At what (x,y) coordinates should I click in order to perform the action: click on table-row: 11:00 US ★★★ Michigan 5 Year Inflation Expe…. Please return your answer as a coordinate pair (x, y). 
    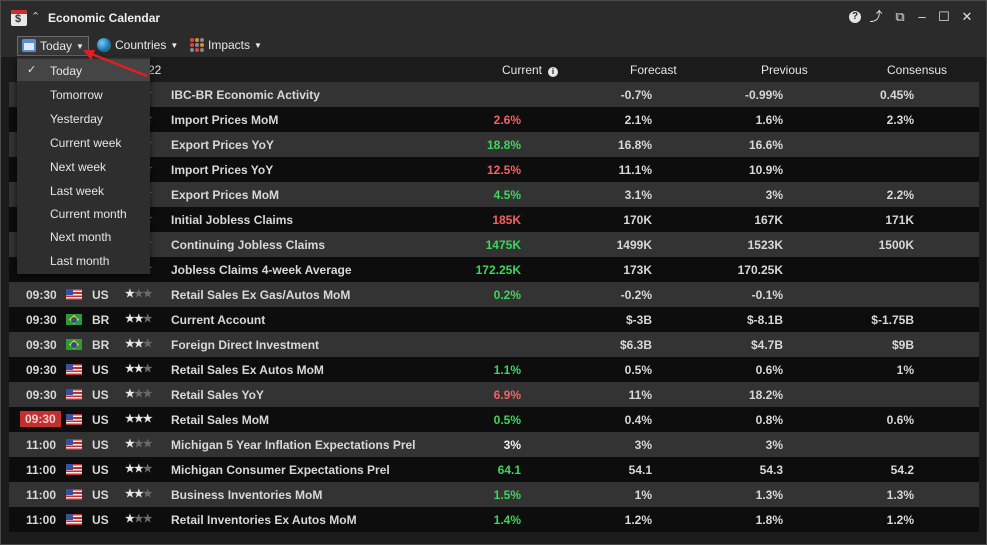
    Looking at the image, I should click on (494, 444).